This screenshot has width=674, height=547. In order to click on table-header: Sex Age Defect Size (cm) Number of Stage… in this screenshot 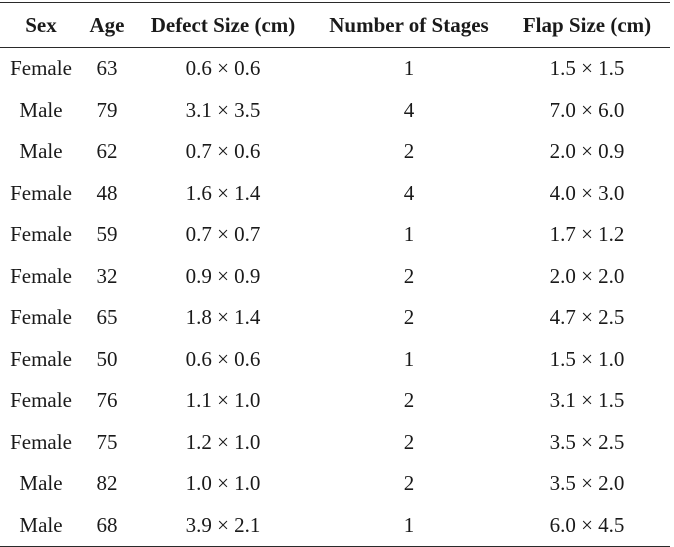, I will do `click(335, 25)`.